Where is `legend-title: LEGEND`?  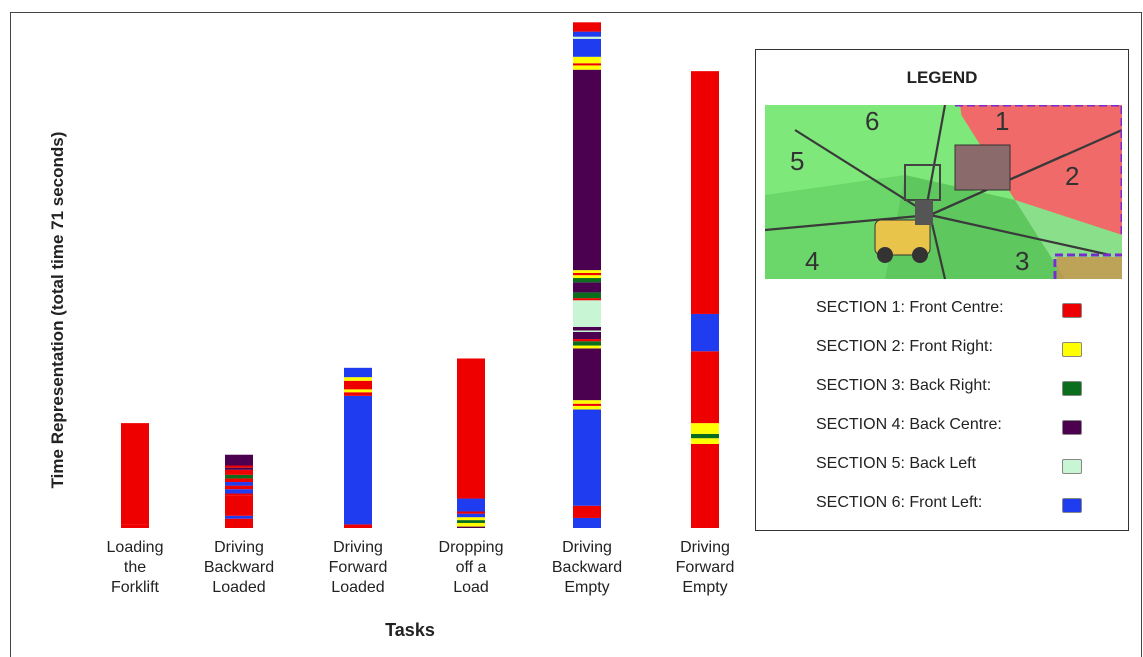 legend-title: LEGEND is located at coordinates (942, 77).